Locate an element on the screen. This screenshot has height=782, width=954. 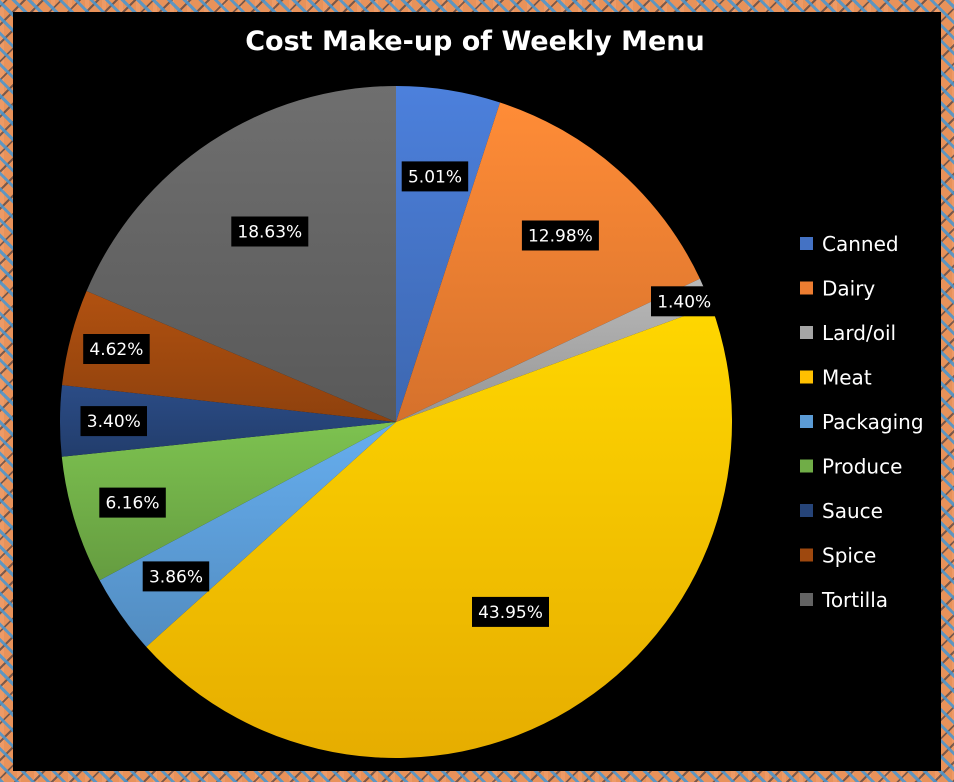
data-label-text: 18.63% is located at coordinates (269, 233).